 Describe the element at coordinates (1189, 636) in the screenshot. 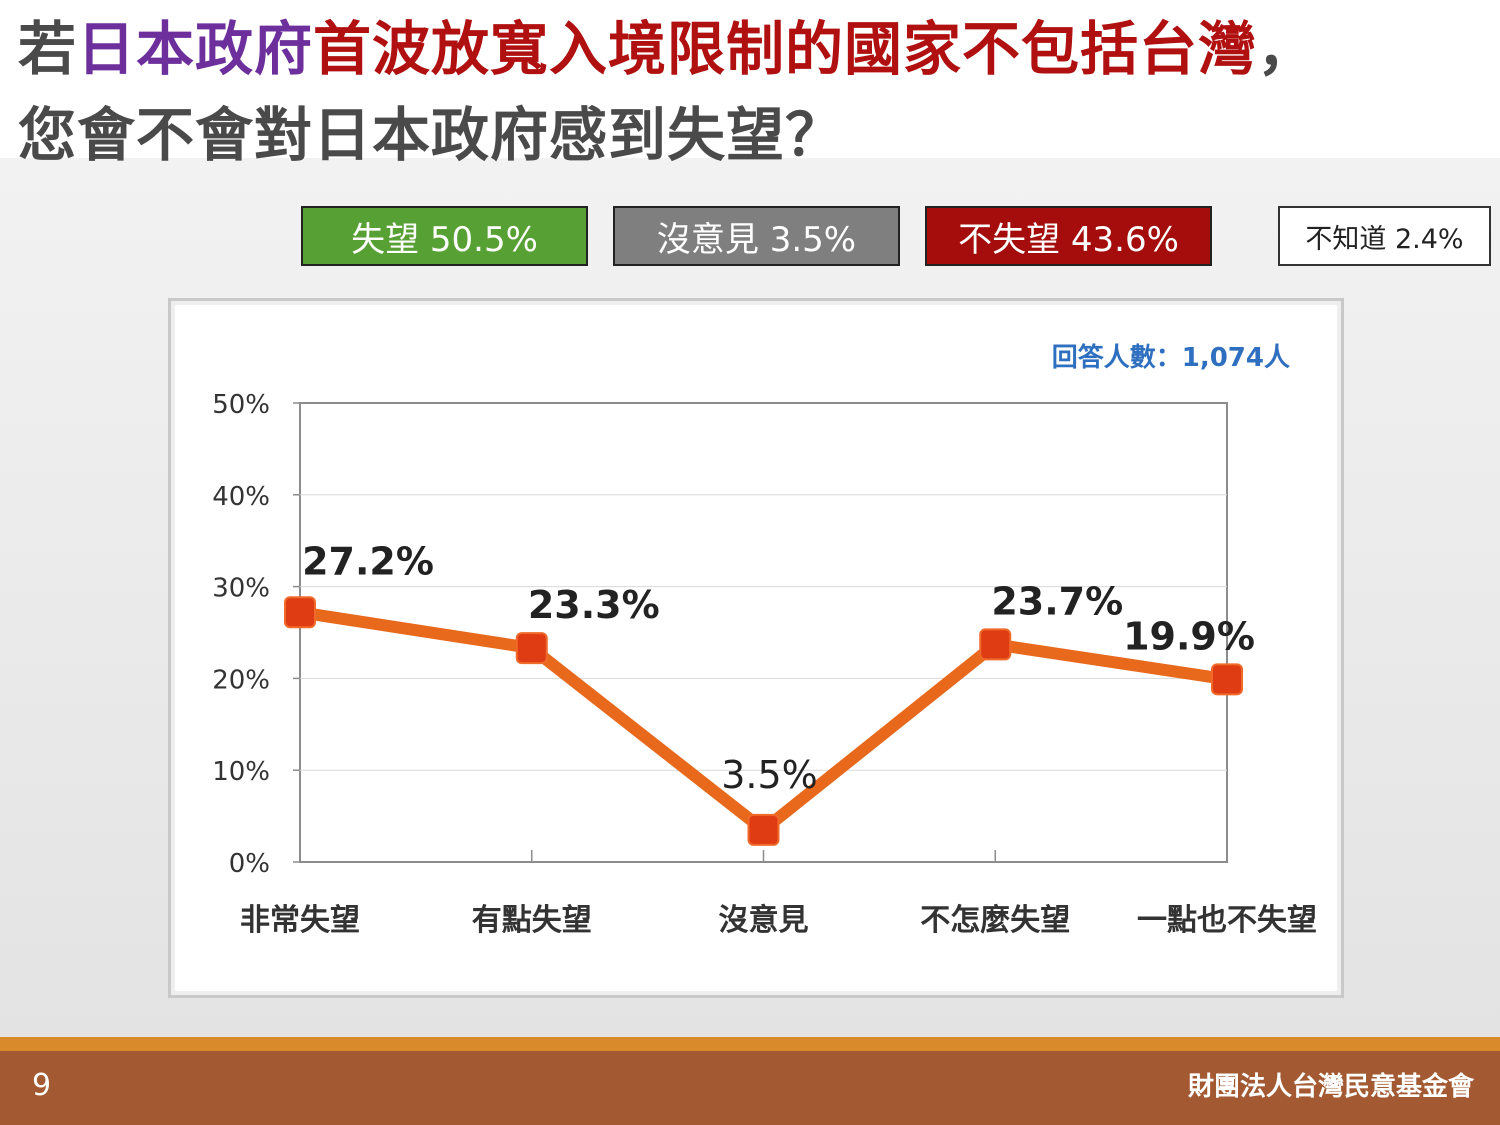

I see `data-label: 19.9%` at that location.